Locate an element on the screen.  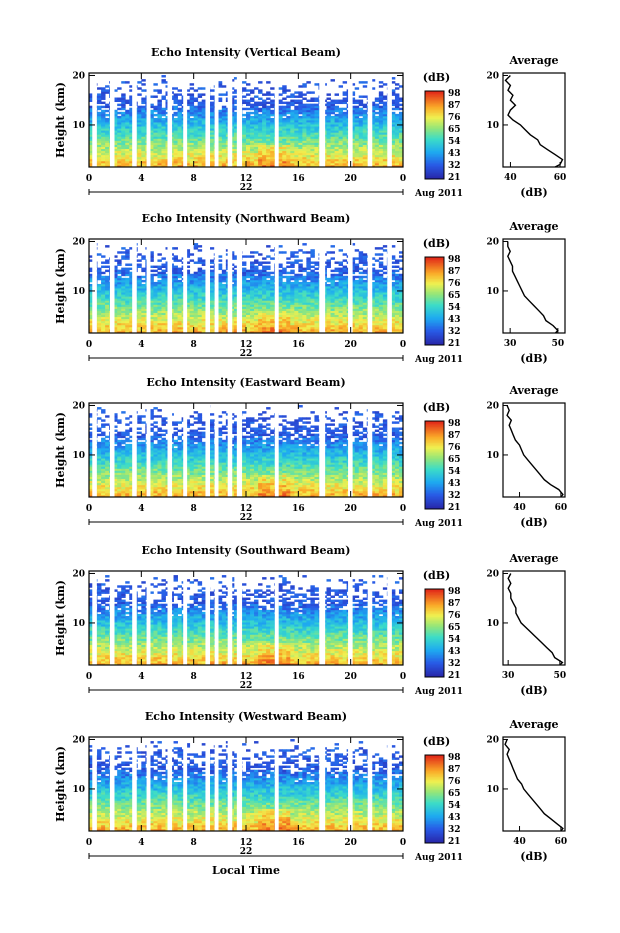
average-x-tick-label: 50 is located at coordinates (560, 676).